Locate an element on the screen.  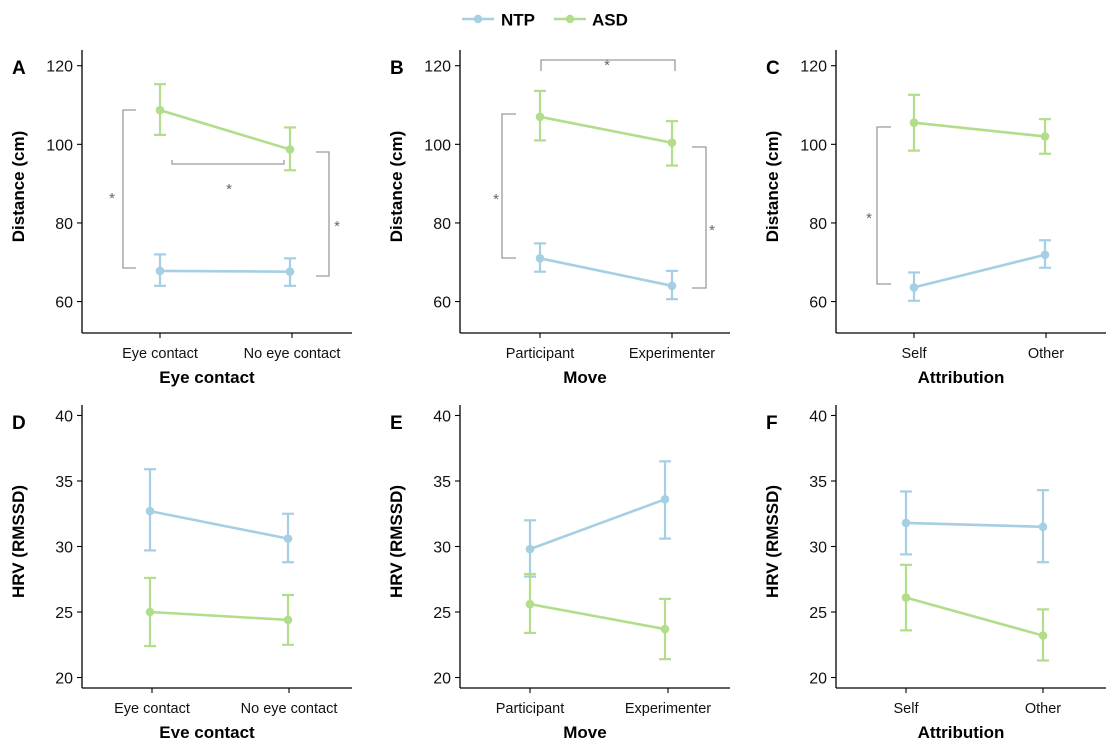
x-tick-label: No eye contact is located at coordinates (292, 354).